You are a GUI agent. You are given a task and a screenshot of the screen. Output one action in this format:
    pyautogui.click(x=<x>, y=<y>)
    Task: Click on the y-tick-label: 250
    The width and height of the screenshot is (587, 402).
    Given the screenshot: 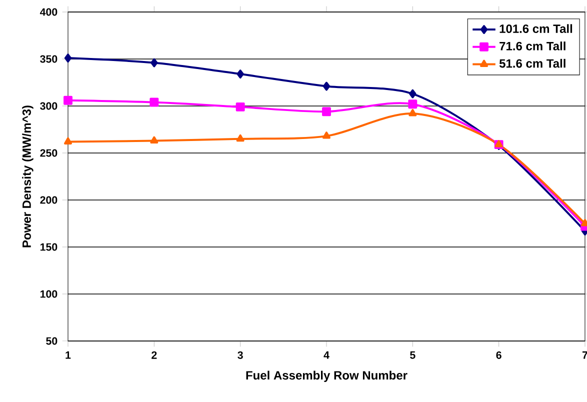 What is the action you would take?
    pyautogui.click(x=49, y=153)
    